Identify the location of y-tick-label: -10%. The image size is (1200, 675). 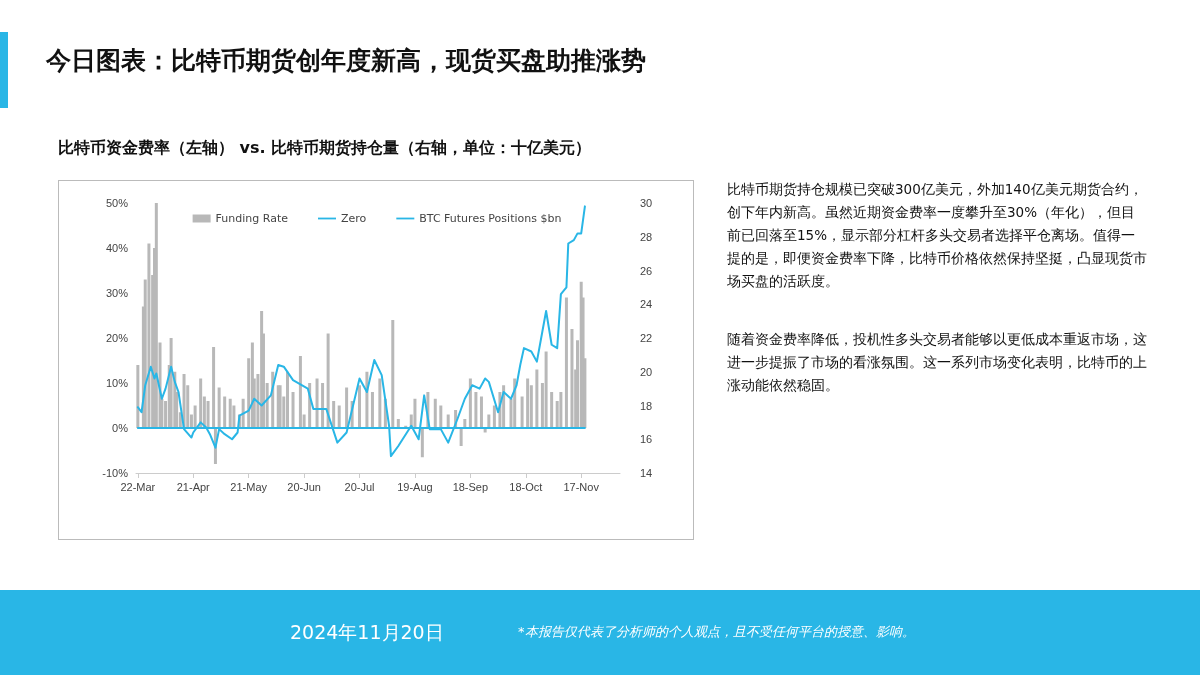
(115, 473).